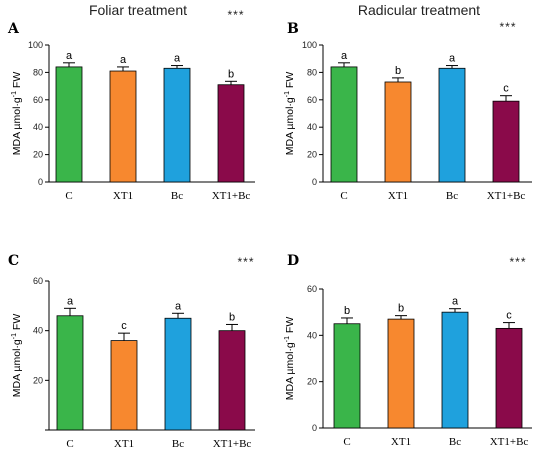 The image size is (550, 457). What do you see at coordinates (419, 10) in the screenshot?
I see `chart-title: Radicular treatment` at bounding box center [419, 10].